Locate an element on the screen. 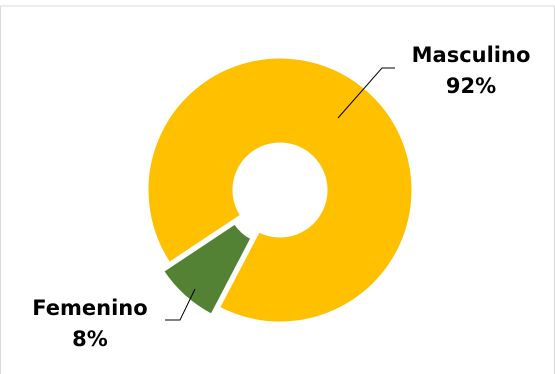  slice-femenino is located at coordinates (207, 269).